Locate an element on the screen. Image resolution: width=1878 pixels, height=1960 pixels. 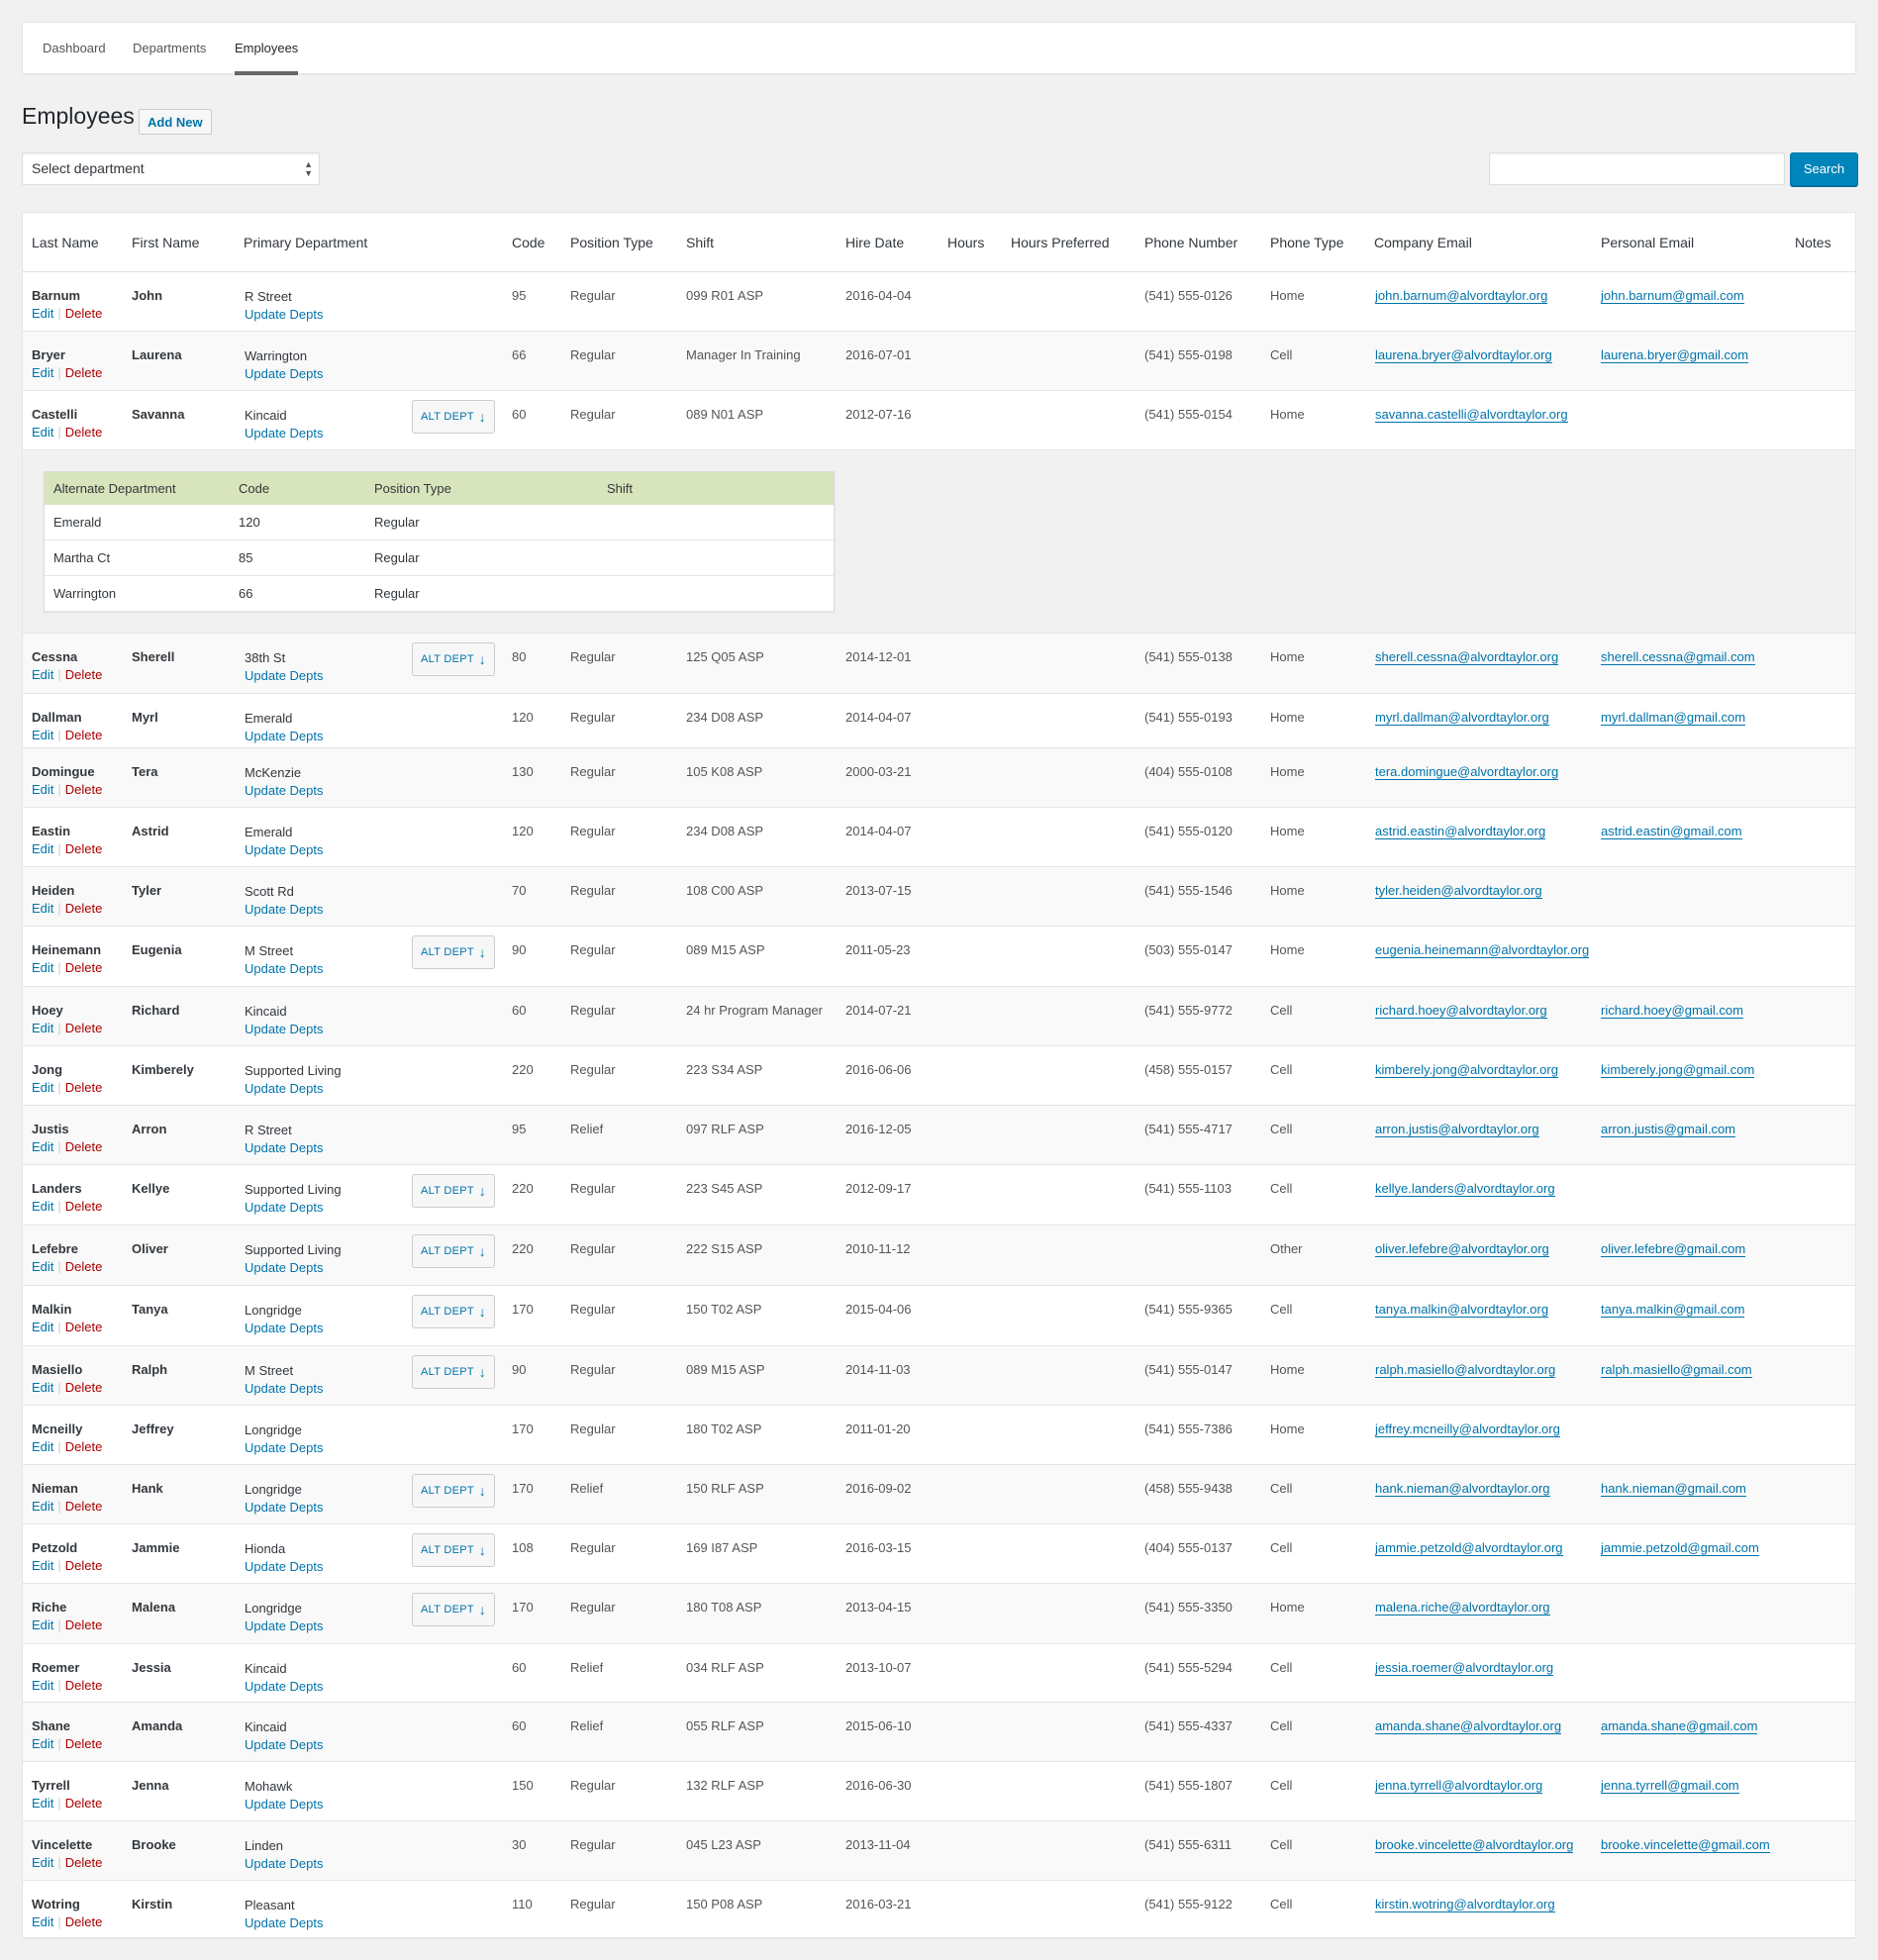
company-email-link: jenna.tyrrell@alvordtaylor.org is located at coordinates (1459, 1786).